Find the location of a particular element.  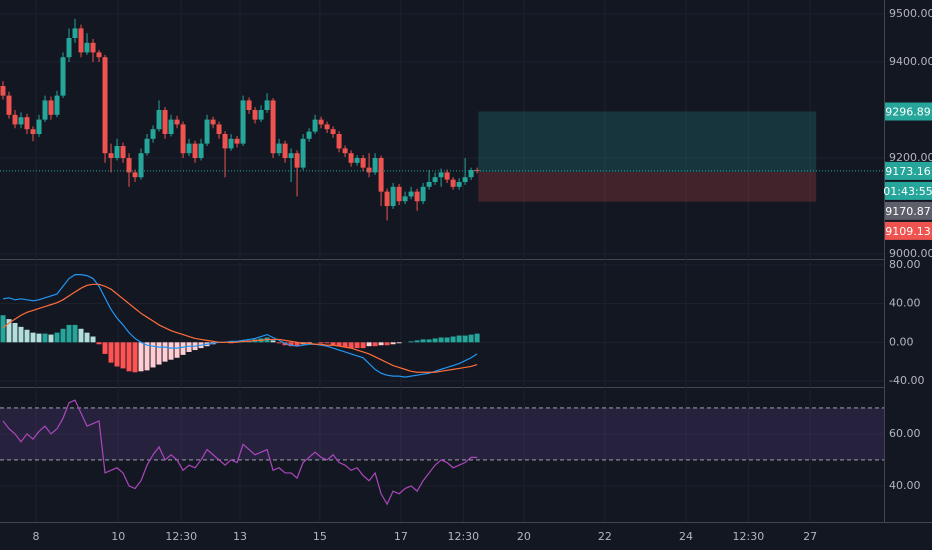

y-tick-label: 9500.00 is located at coordinates (910, 13).